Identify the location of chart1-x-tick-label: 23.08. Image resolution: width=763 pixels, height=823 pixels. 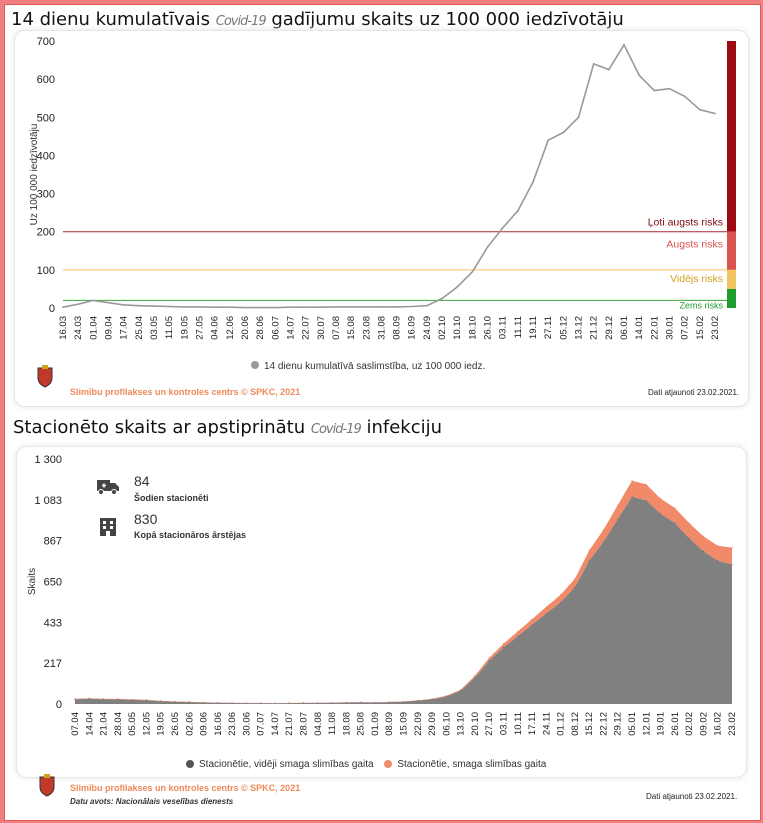
(366, 328).